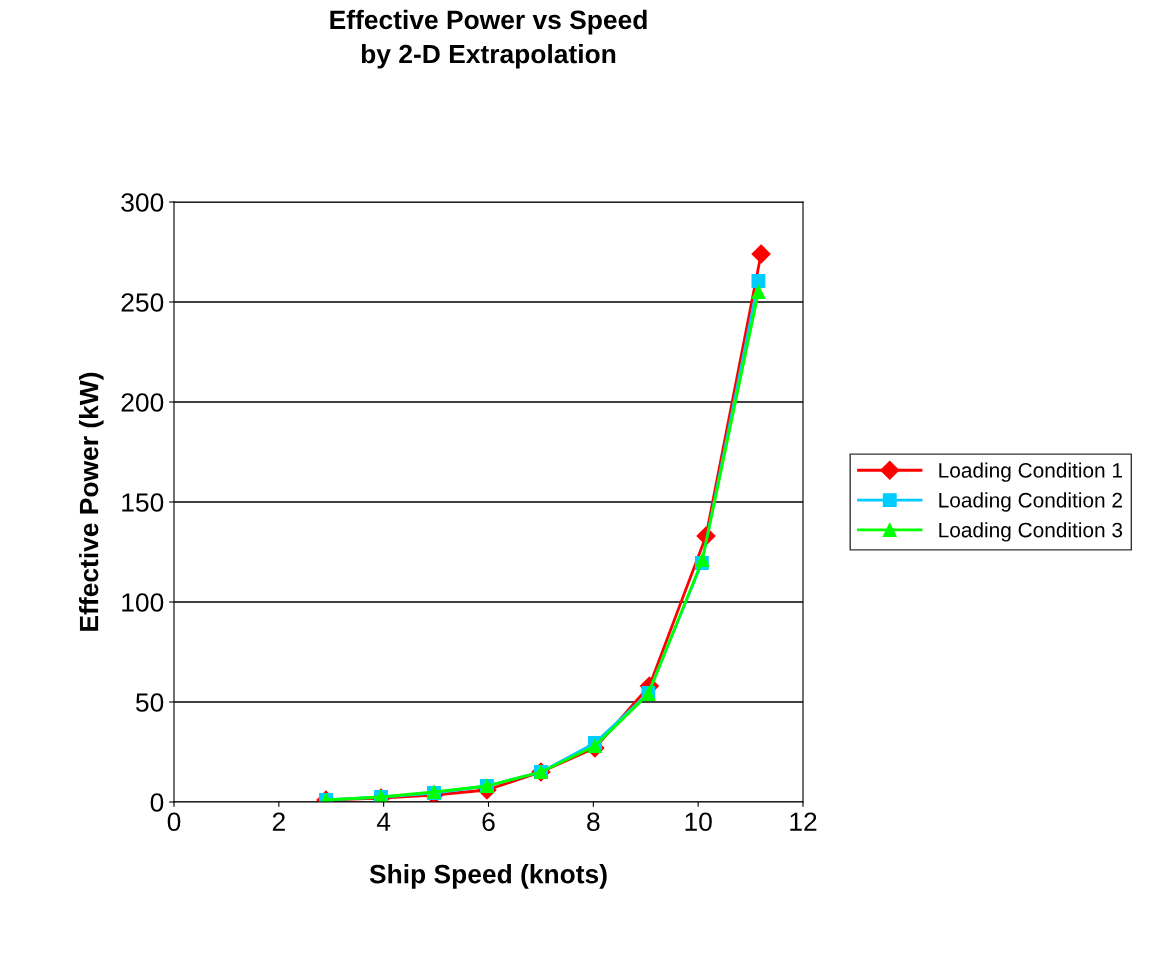 This screenshot has height=955, width=1172. What do you see at coordinates (143, 502) in the screenshot?
I see `y-tick-label: 150` at bounding box center [143, 502].